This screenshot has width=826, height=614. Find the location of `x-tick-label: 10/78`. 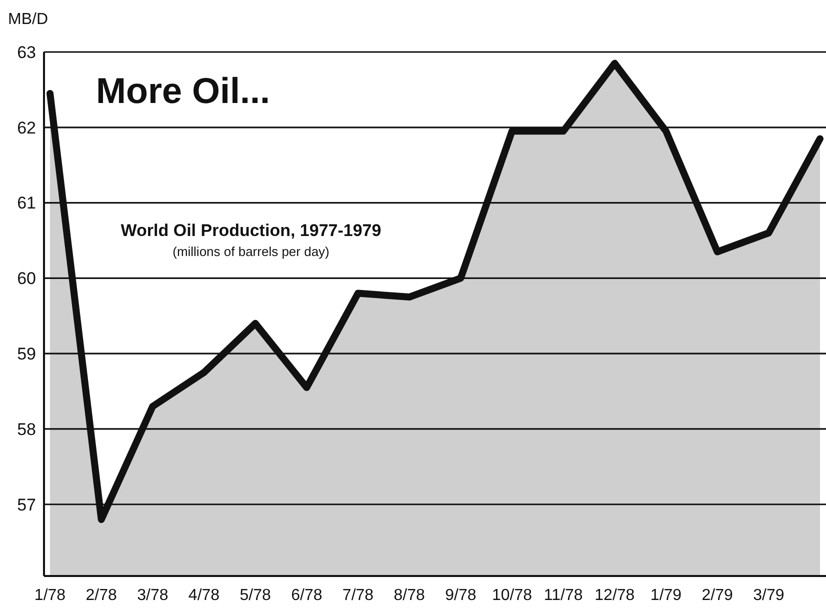

x-tick-label: 10/78 is located at coordinates (512, 595).